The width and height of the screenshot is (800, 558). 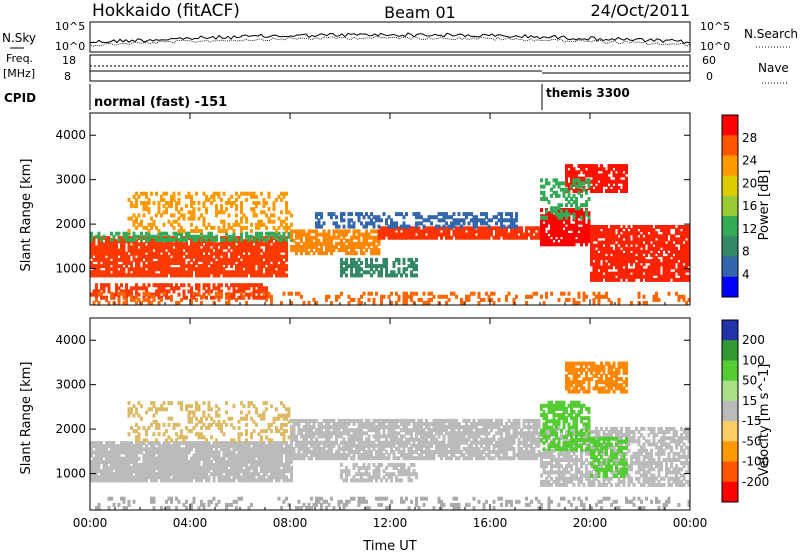 What do you see at coordinates (764, 205) in the screenshot?
I see `power-colorbar-label: Power [dB]` at bounding box center [764, 205].